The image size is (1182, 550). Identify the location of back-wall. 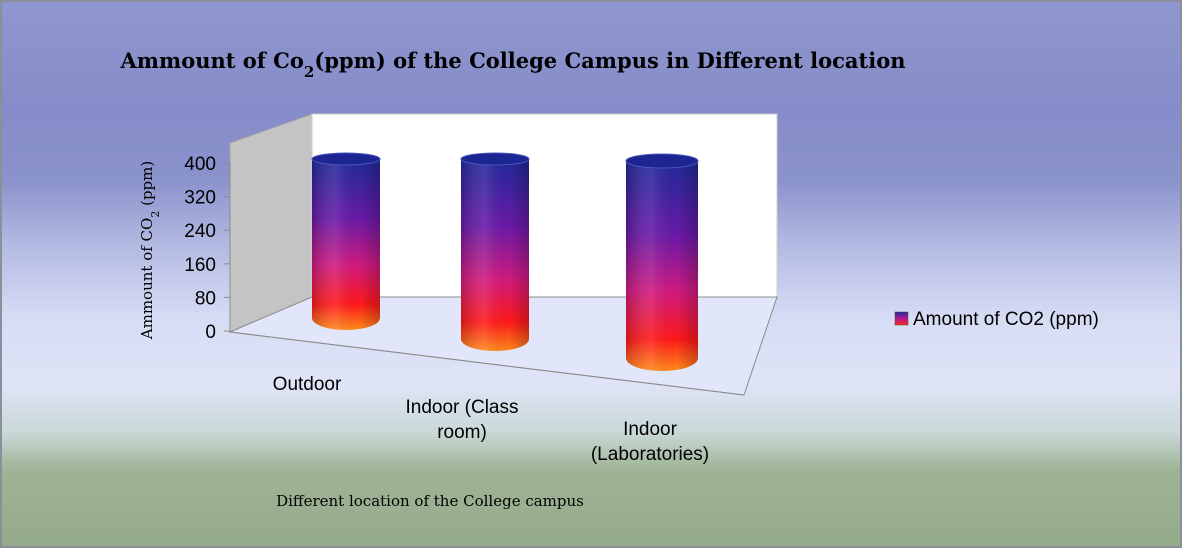
(544, 205).